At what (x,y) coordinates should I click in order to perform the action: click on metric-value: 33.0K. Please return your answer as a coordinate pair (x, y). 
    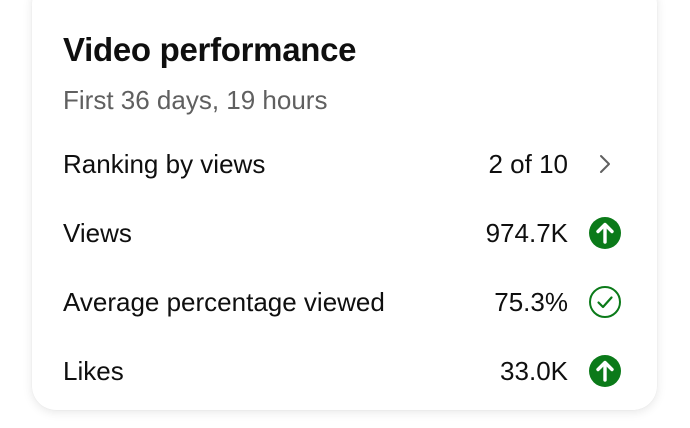
    Looking at the image, I should click on (534, 371).